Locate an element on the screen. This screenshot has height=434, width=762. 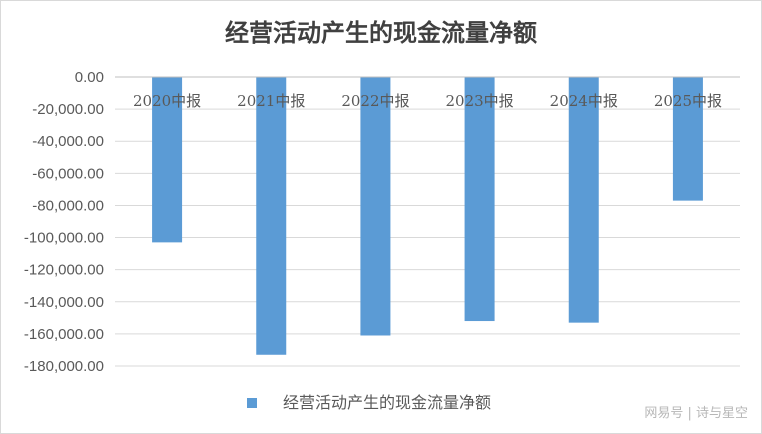
x-tick-label: 2021中报 is located at coordinates (271, 101).